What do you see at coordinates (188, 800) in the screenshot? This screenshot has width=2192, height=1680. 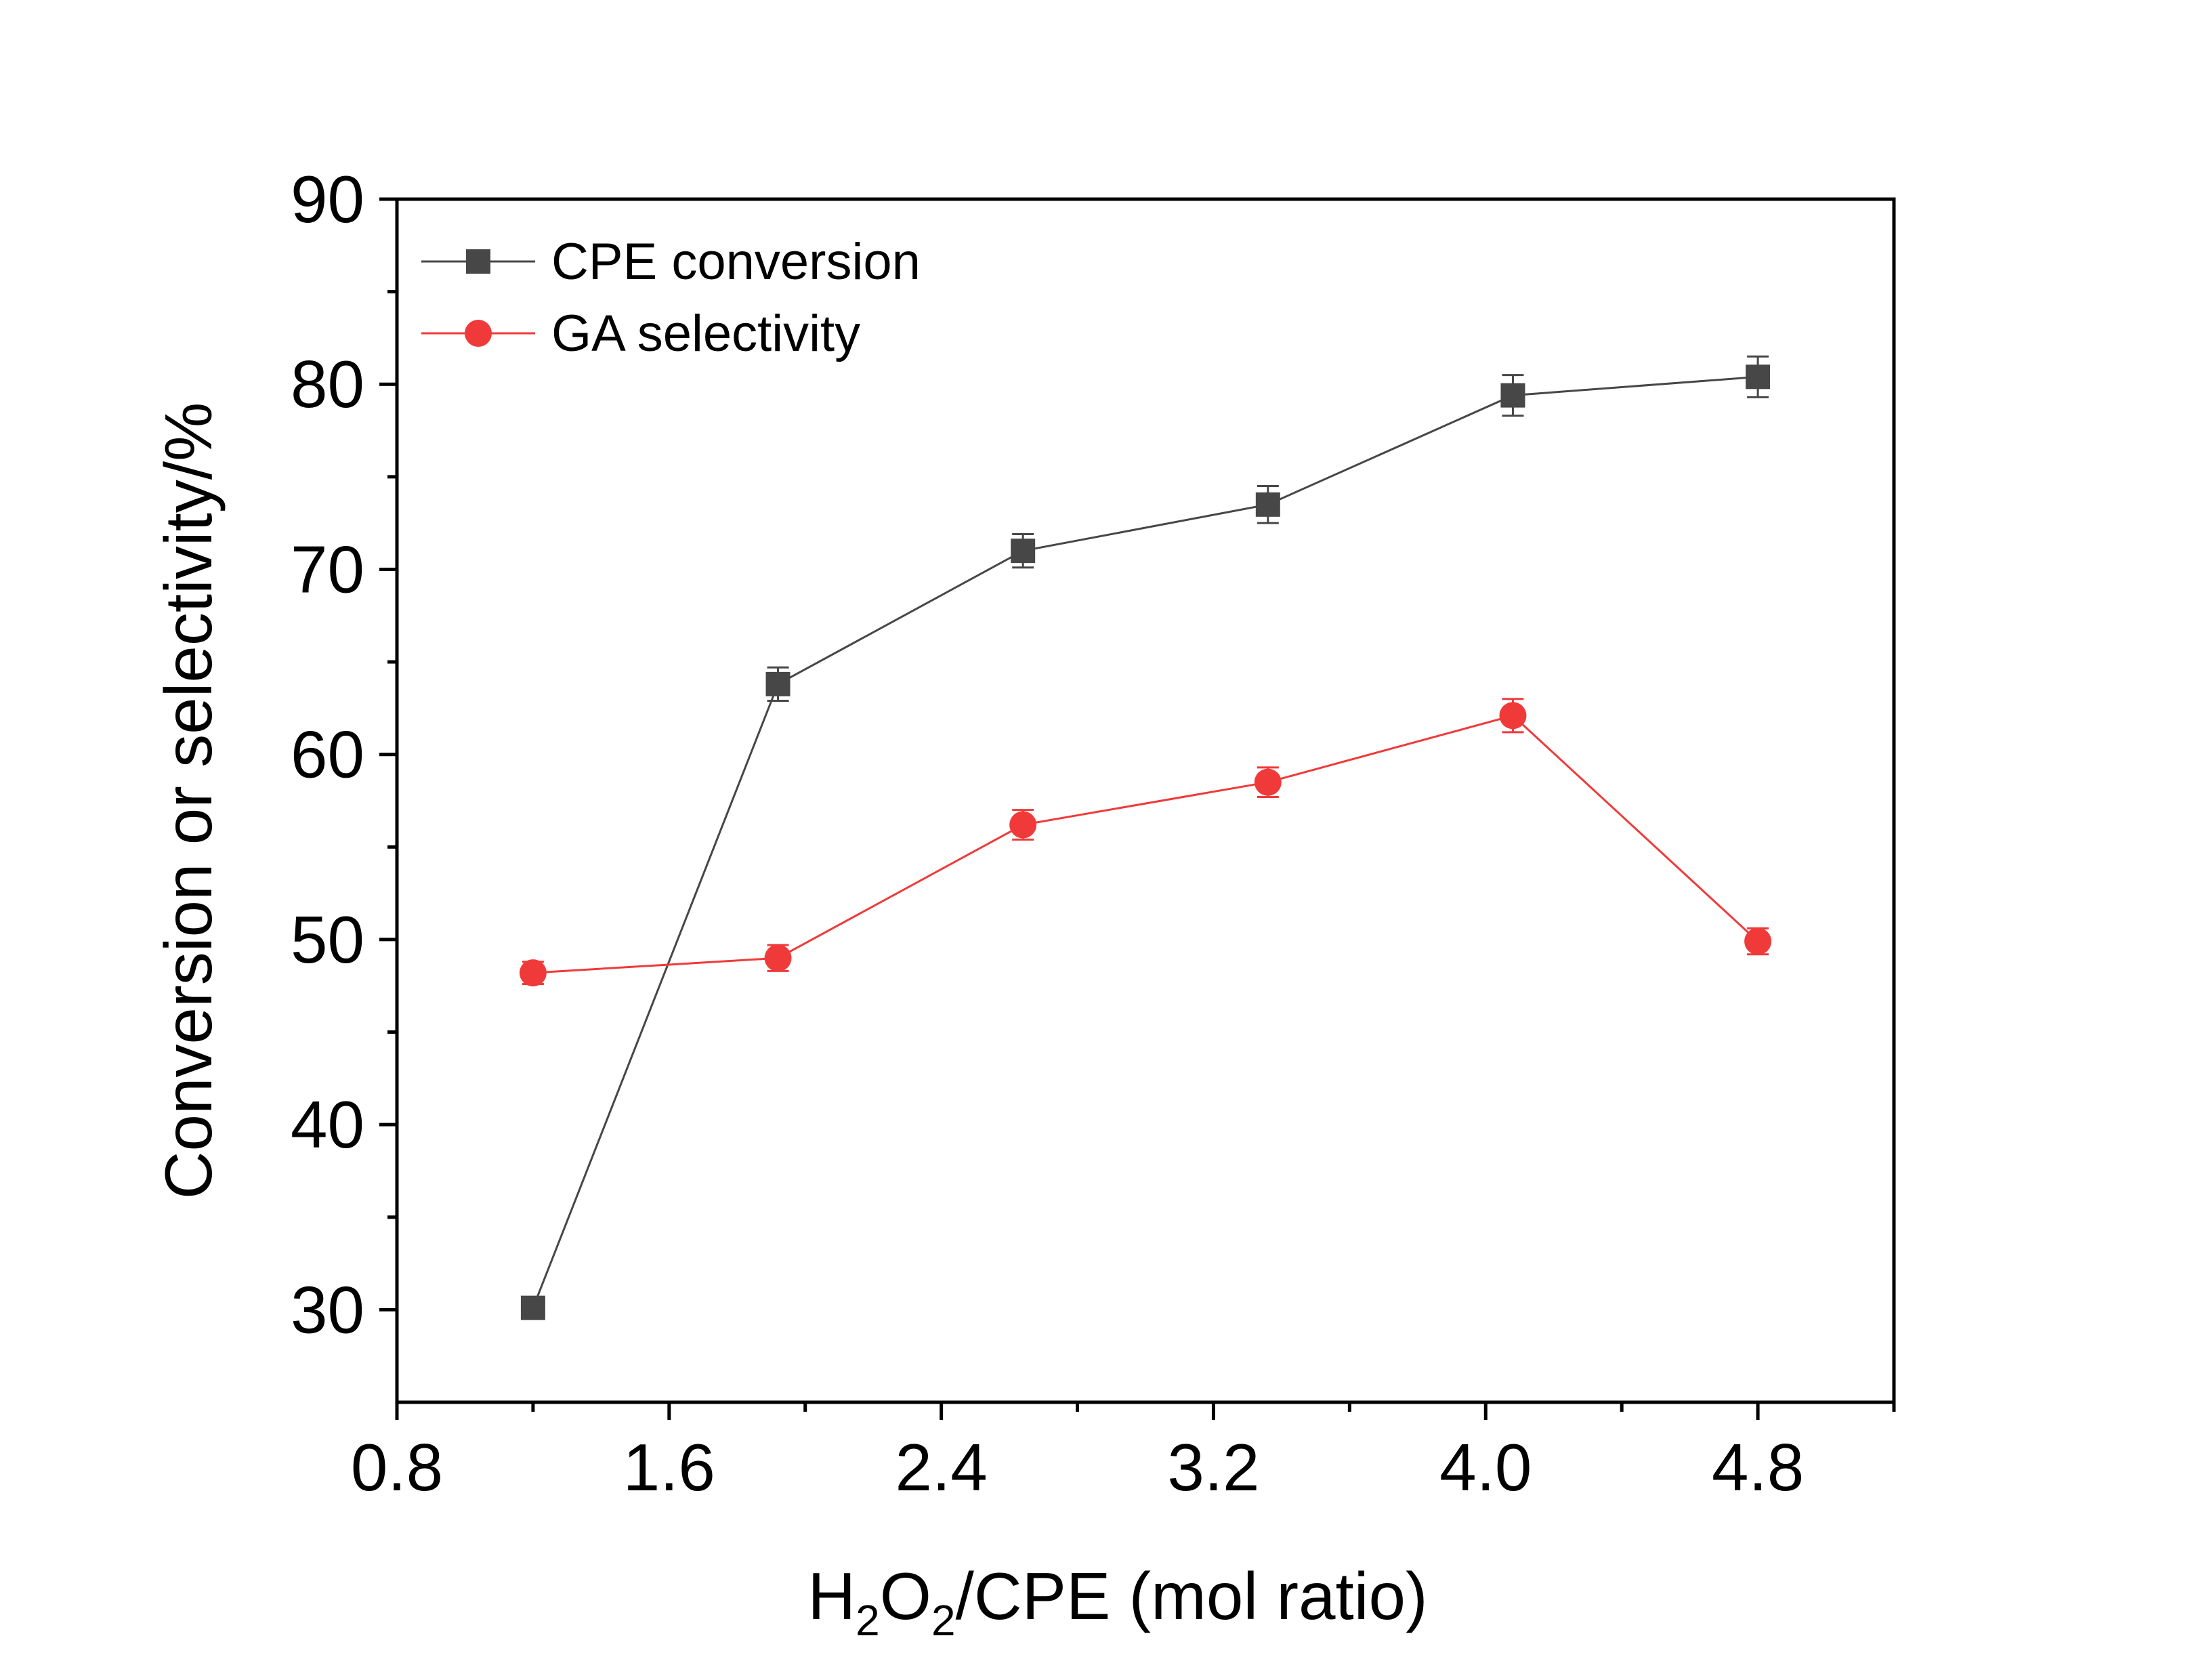 I see `y-axis-title: Conversion or selectivity/%` at bounding box center [188, 800].